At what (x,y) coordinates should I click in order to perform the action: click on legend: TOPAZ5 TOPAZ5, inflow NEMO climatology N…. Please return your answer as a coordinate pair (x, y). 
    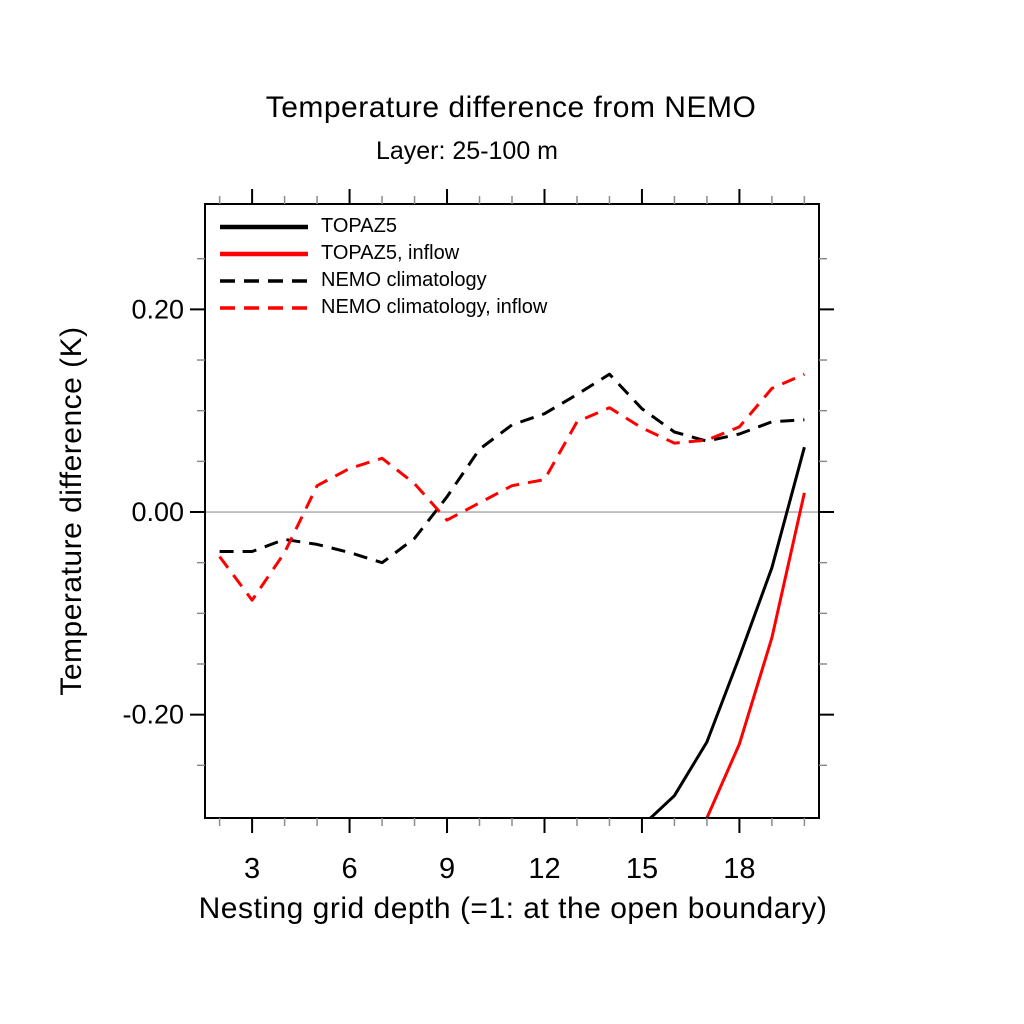
    Looking at the image, I should click on (382, 267).